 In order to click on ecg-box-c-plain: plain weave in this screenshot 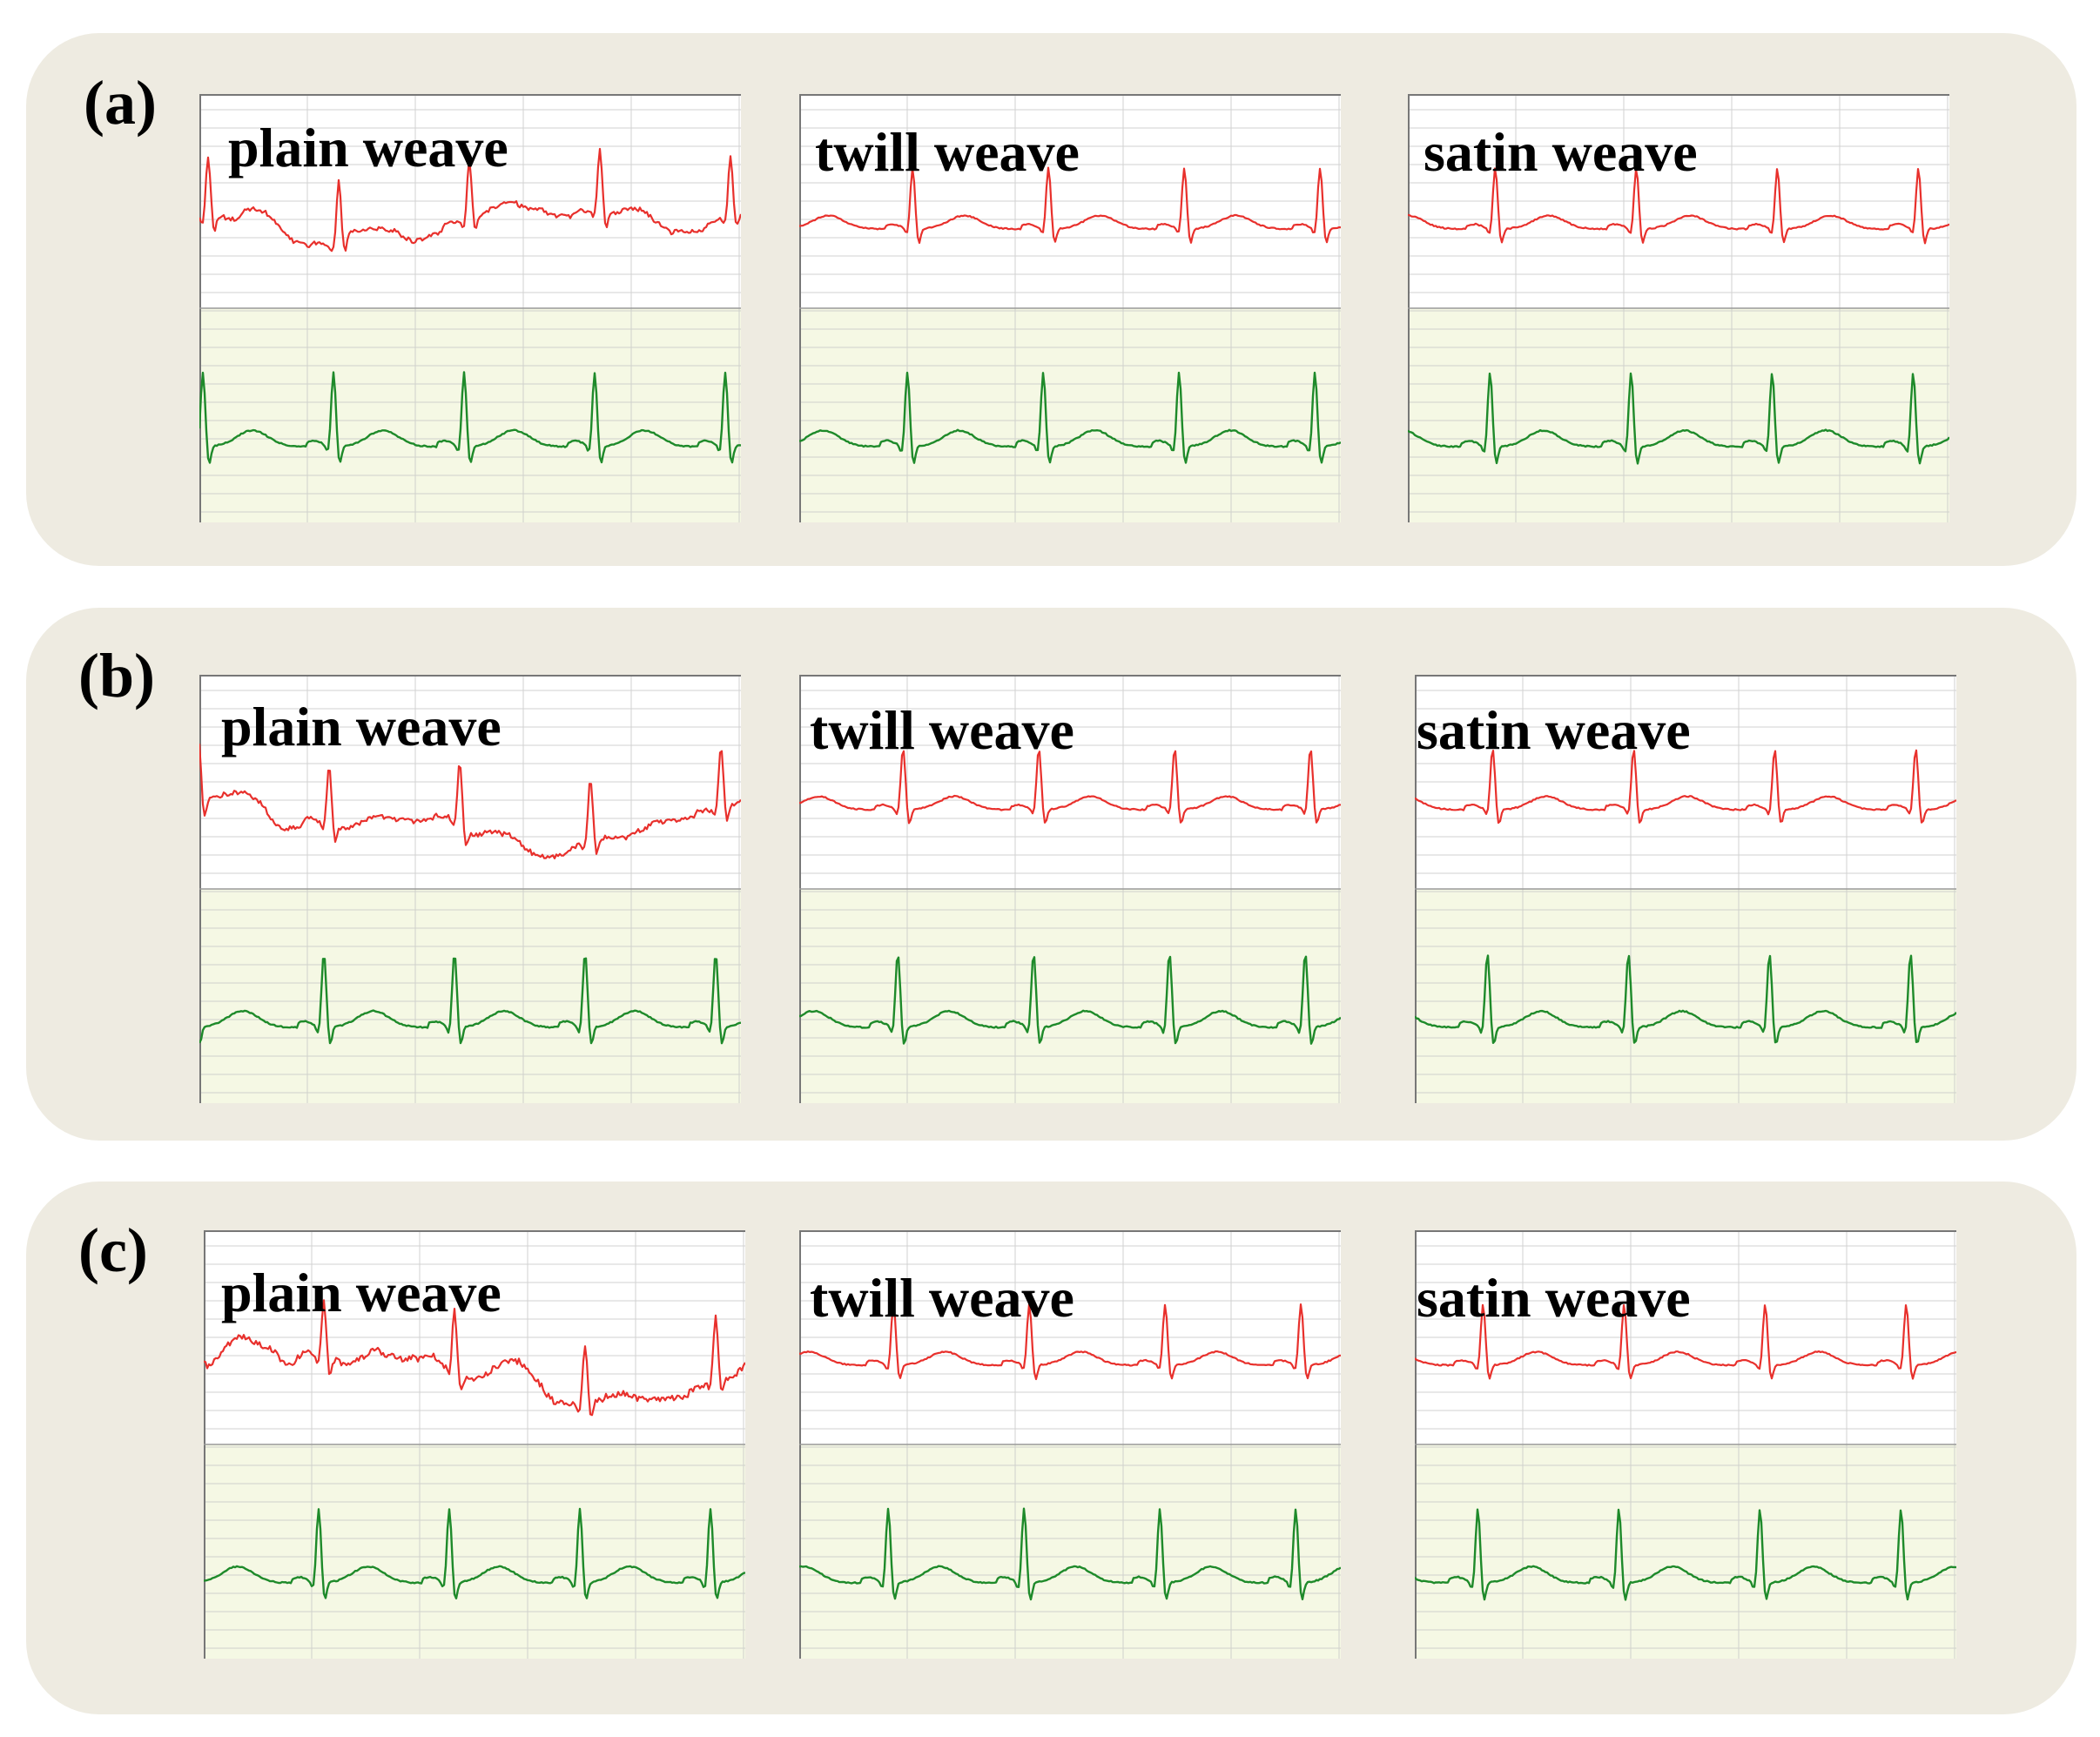, I will do `click(475, 1444)`.